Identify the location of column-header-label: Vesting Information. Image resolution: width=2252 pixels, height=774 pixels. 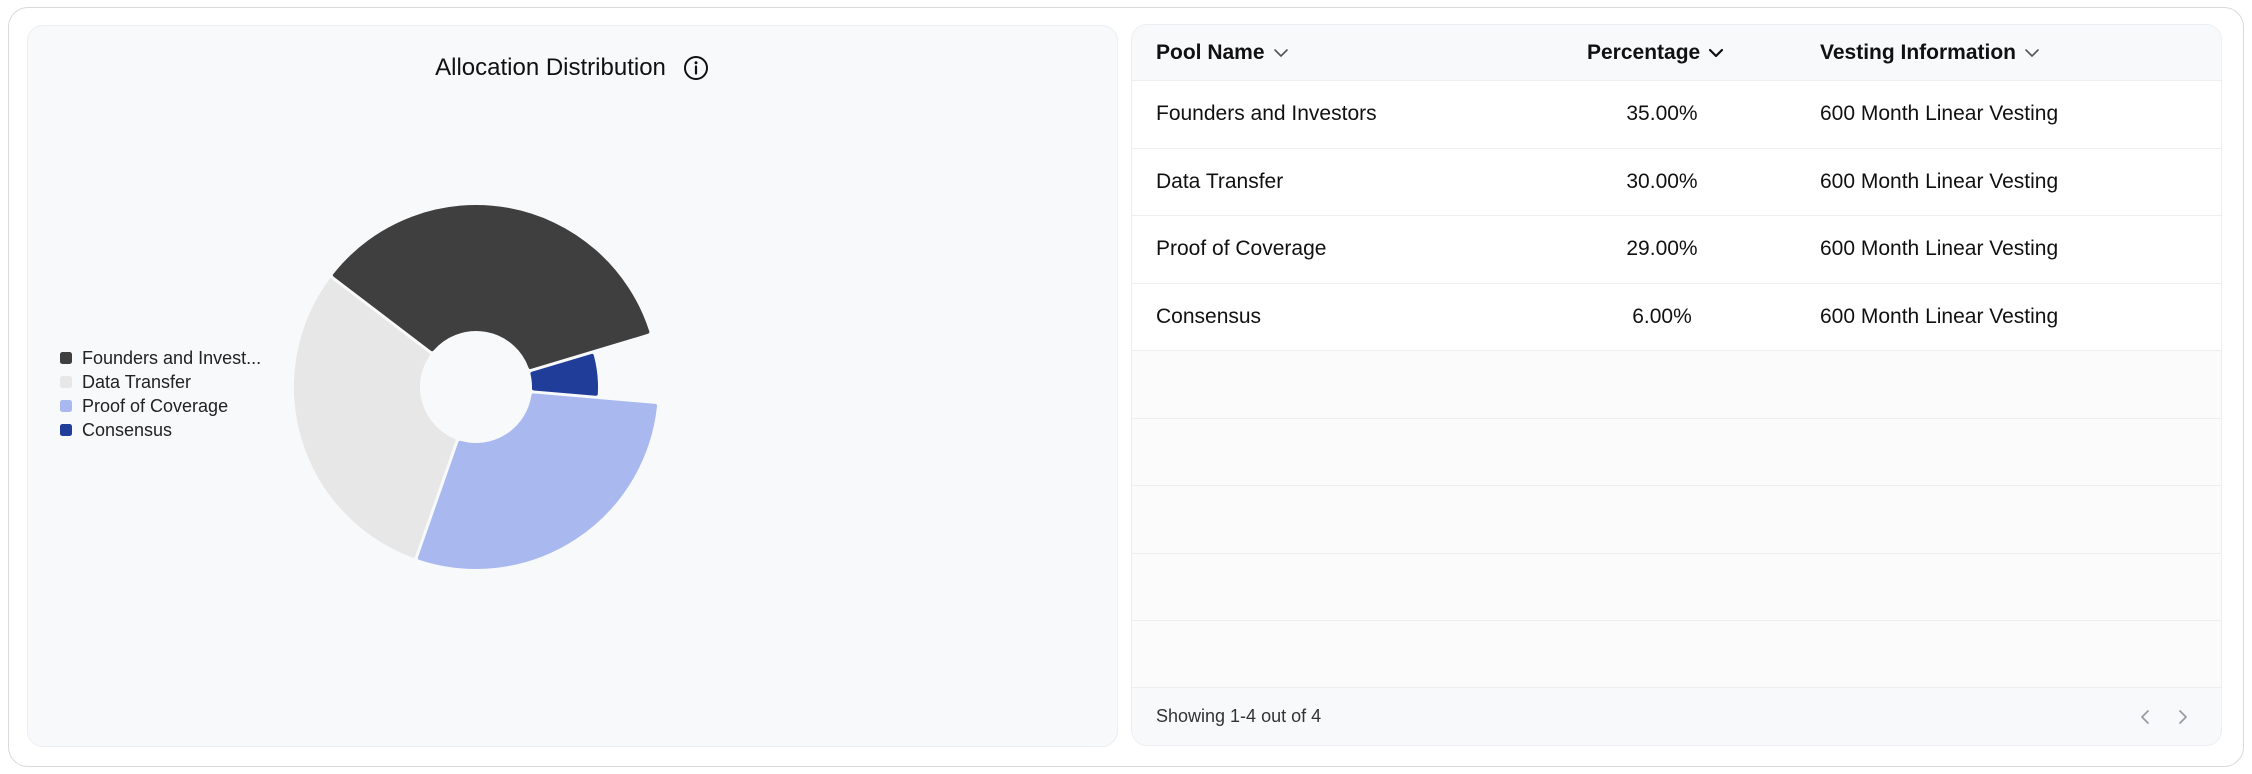
(1918, 52).